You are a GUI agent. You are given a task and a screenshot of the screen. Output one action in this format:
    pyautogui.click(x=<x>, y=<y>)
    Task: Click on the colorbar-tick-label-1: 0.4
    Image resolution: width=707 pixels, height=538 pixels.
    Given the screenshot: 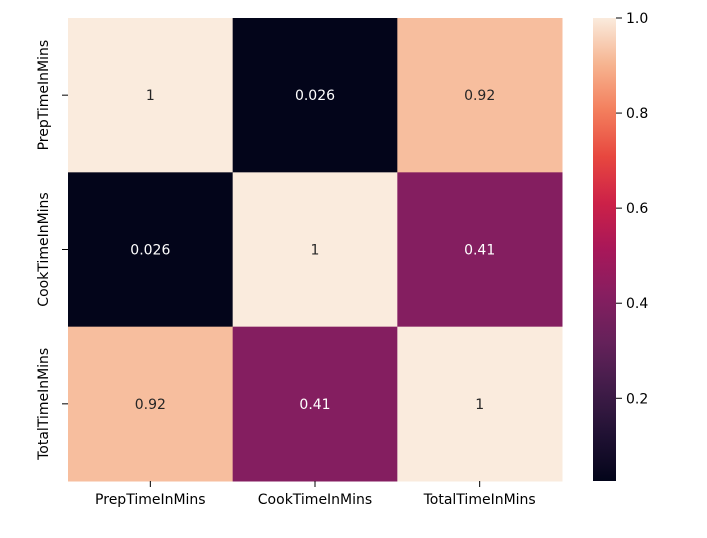 What is the action you would take?
    pyautogui.click(x=637, y=304)
    